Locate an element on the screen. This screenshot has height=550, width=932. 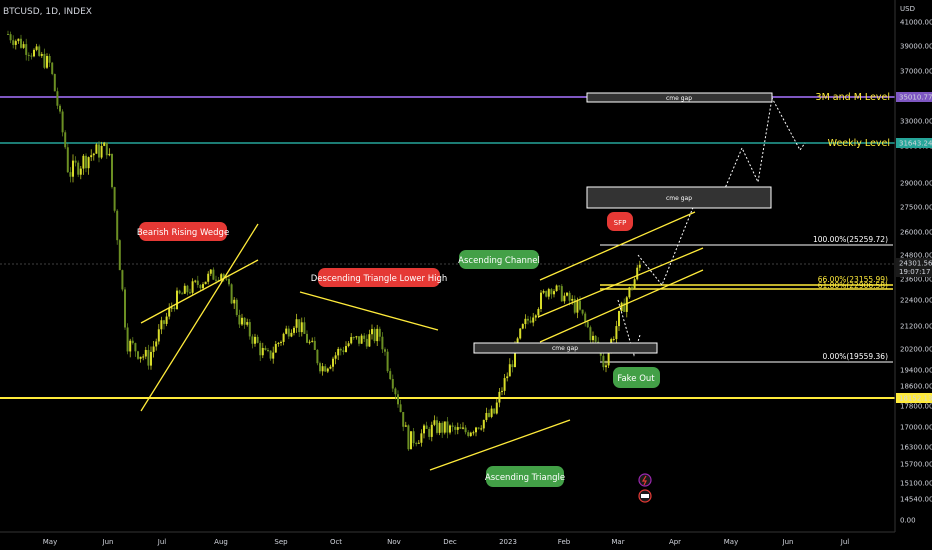
ascending-triangle-line is located at coordinates (500, 445).